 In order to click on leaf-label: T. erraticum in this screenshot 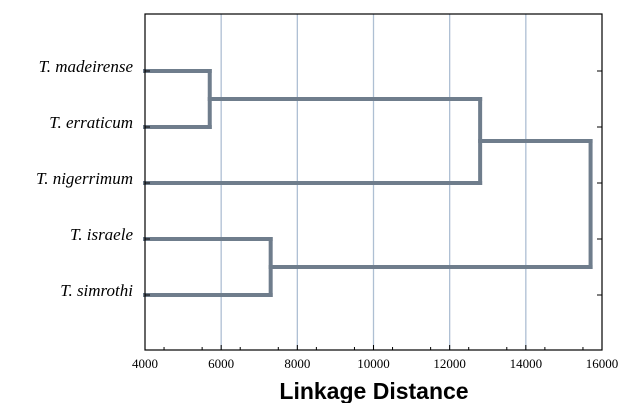, I will do `click(91, 122)`.